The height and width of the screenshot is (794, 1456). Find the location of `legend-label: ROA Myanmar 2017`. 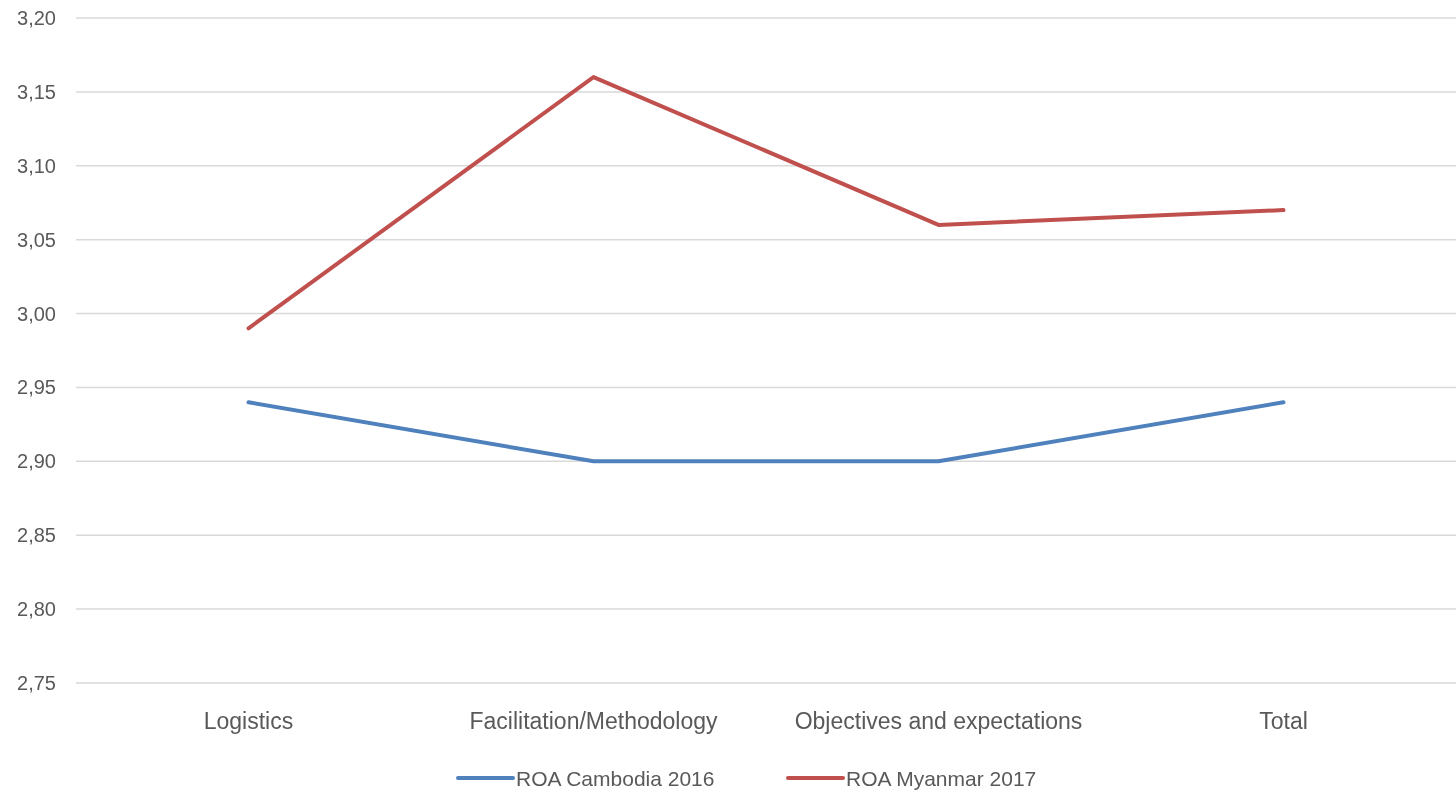

legend-label: ROA Myanmar 2017 is located at coordinates (941, 778).